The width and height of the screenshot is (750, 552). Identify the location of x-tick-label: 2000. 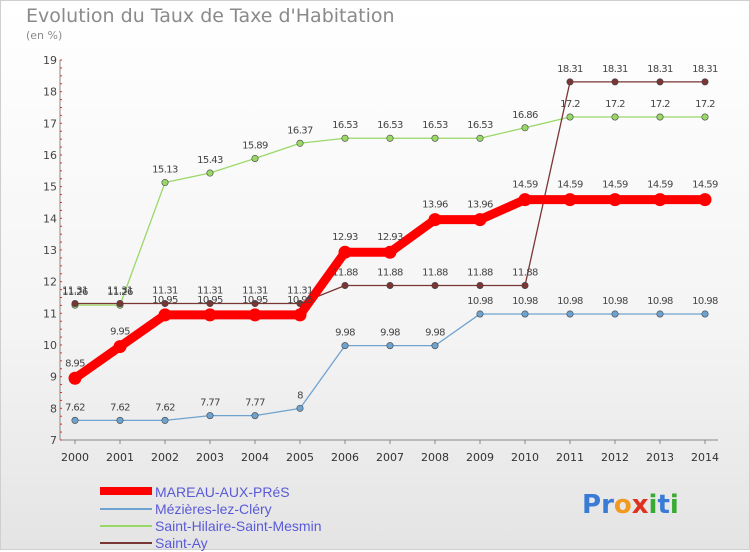
(75, 457).